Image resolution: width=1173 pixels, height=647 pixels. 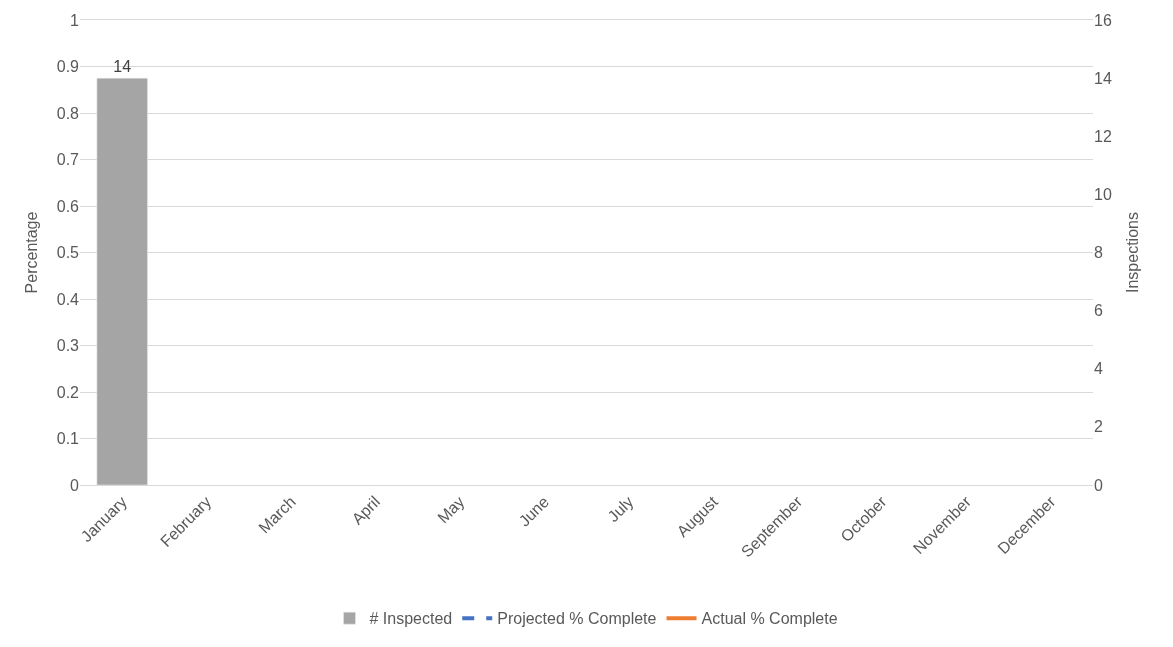 What do you see at coordinates (577, 619) in the screenshot?
I see `legend-label: Projected % Complete` at bounding box center [577, 619].